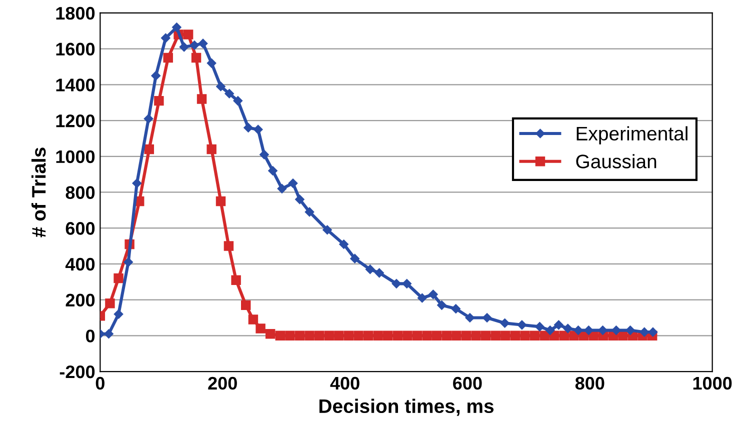  Describe the element at coordinates (75, 121) in the screenshot. I see `y-tick-label: 1200` at that location.